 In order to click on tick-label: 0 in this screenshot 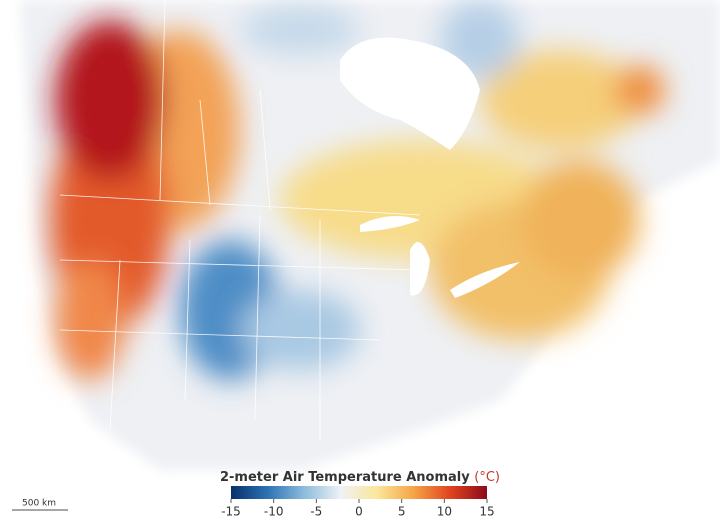, I will do `click(359, 512)`.